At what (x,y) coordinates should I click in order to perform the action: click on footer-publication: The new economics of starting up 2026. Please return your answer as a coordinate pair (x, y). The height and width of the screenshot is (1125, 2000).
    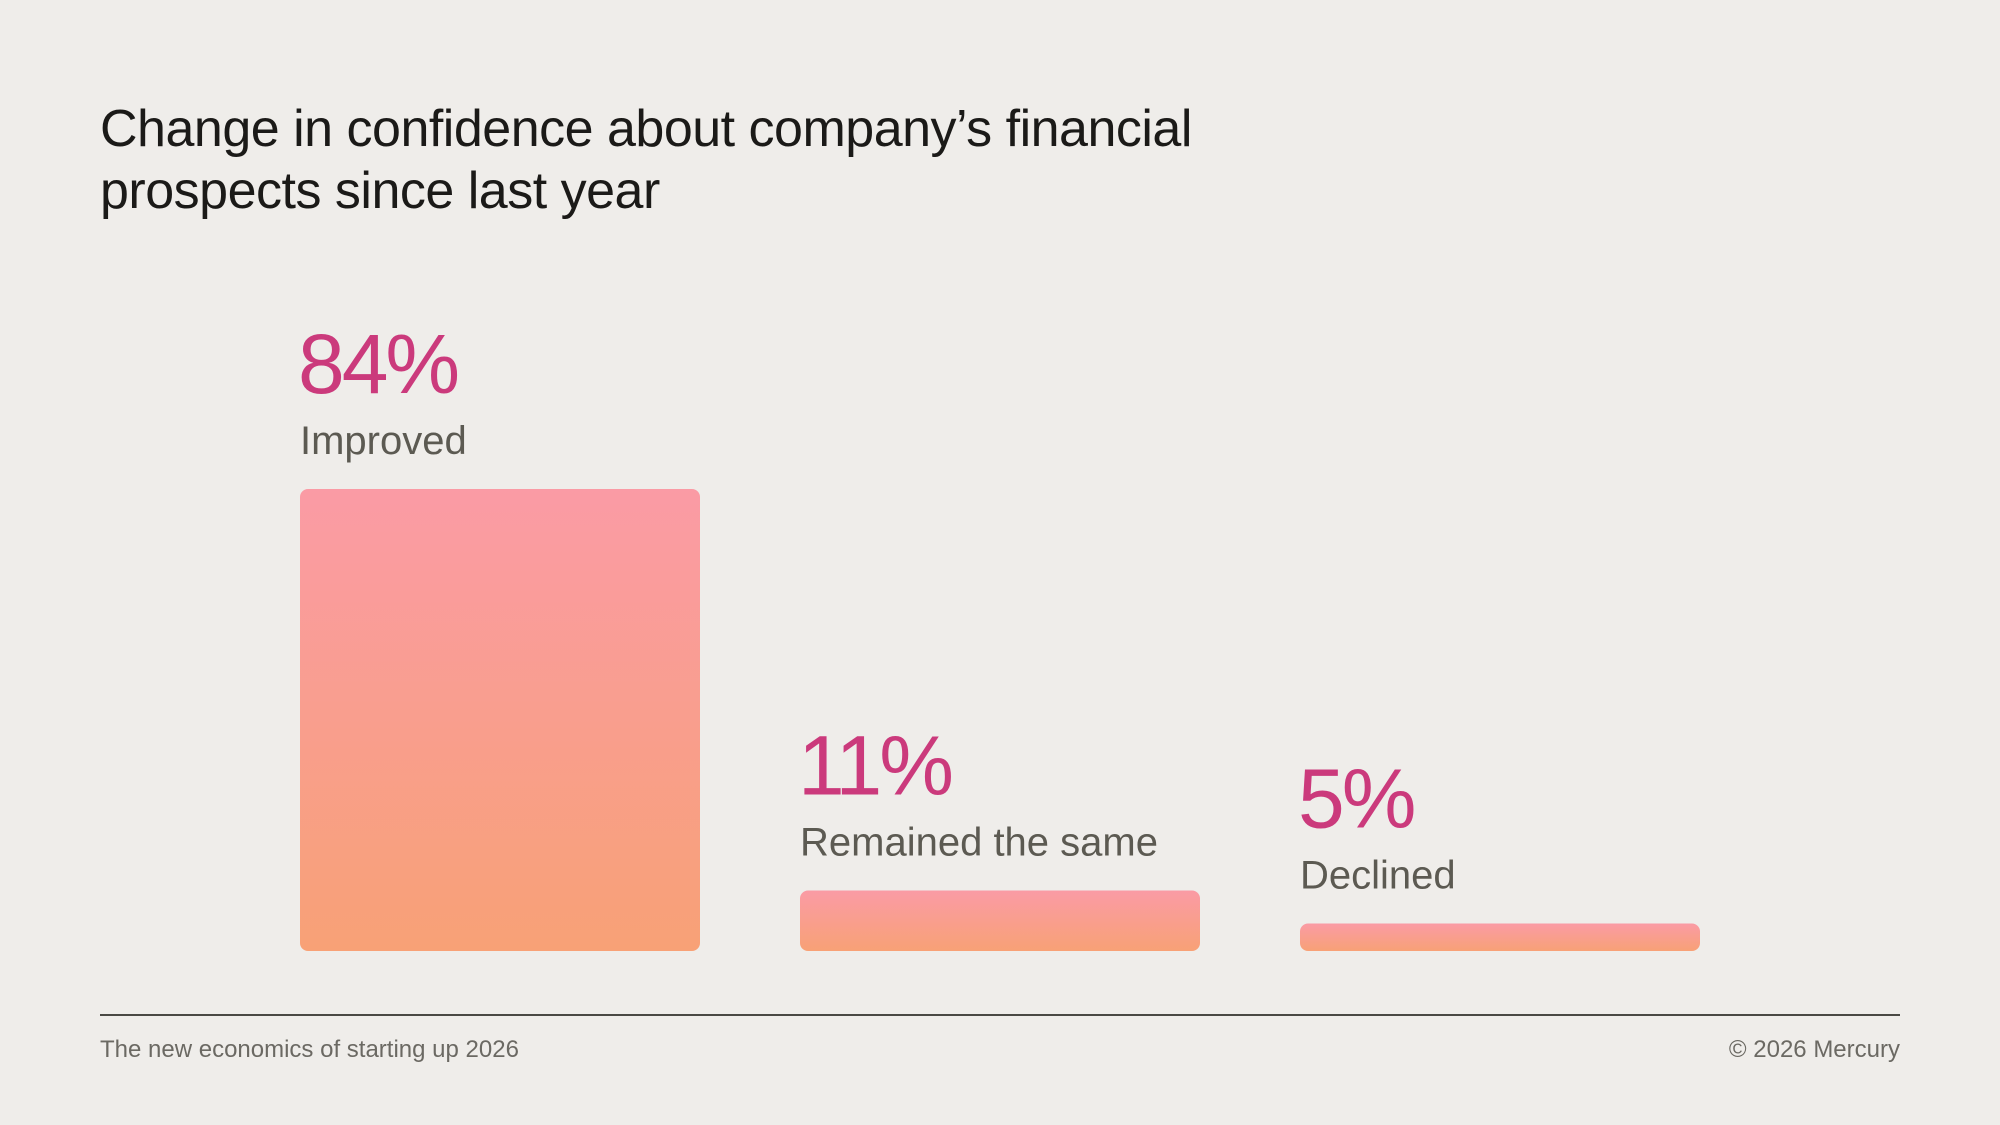
    Looking at the image, I should click on (309, 1049).